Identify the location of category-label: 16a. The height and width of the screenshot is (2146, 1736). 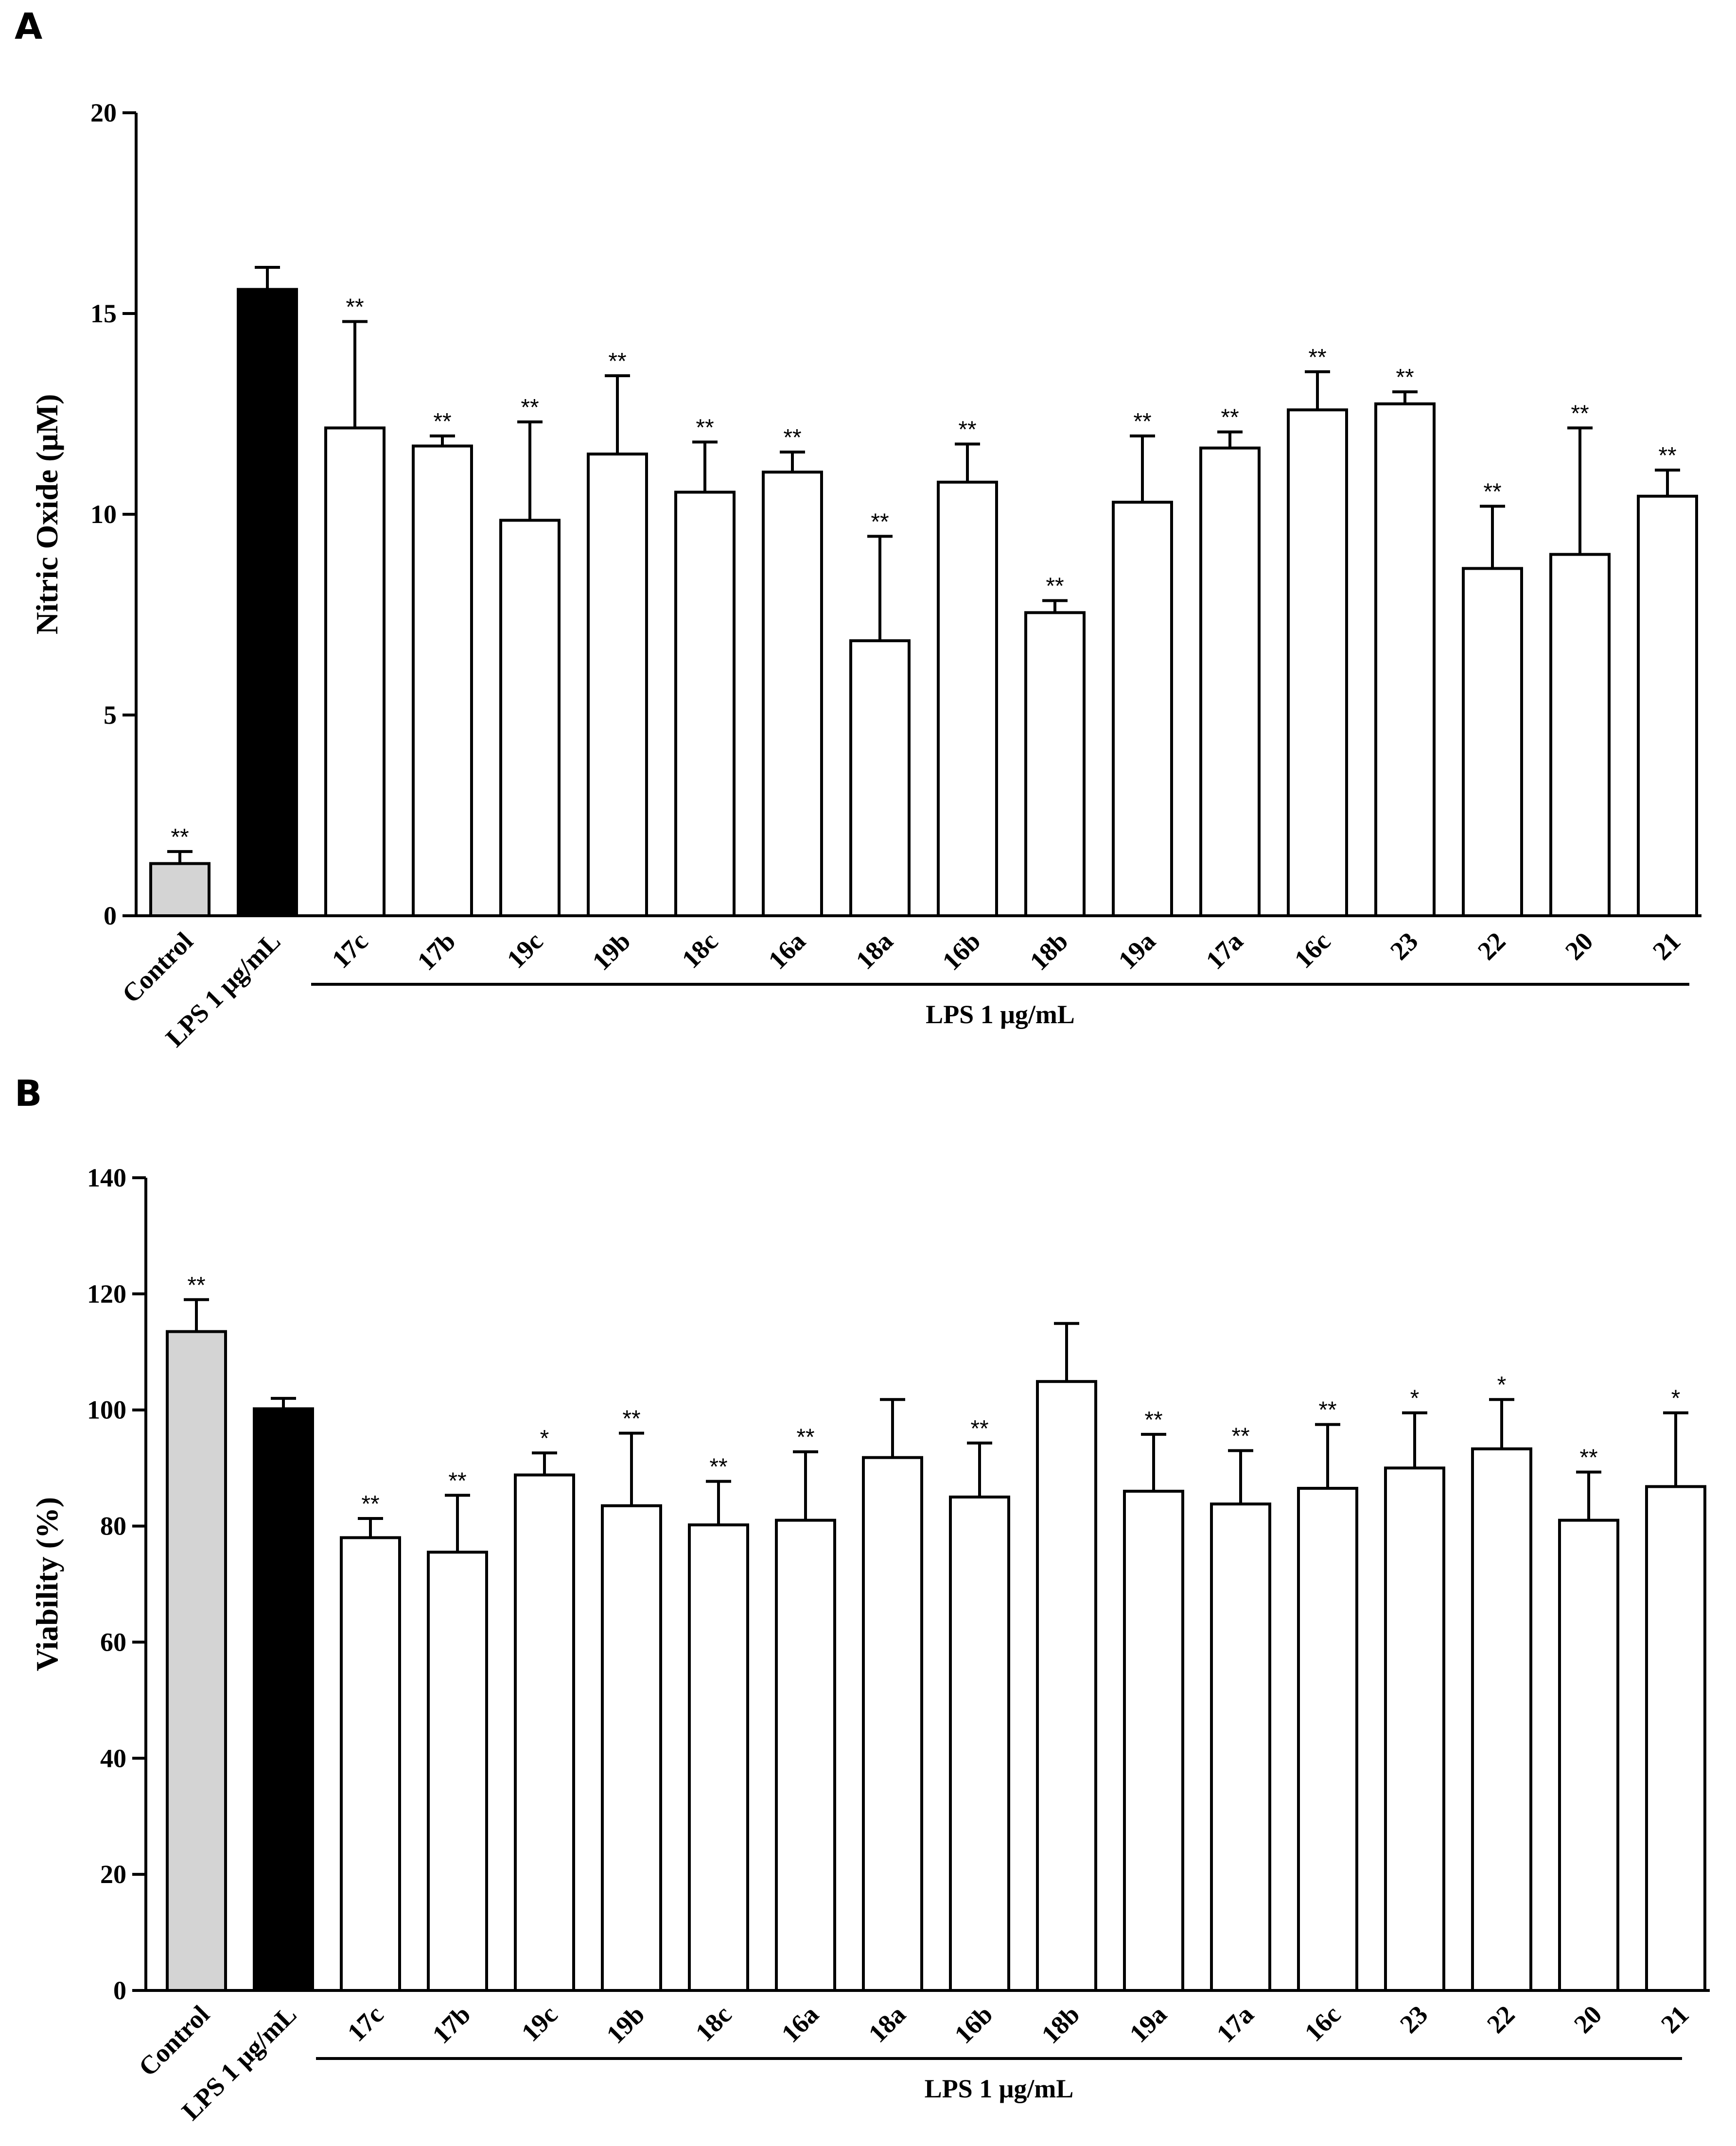
(800, 2024).